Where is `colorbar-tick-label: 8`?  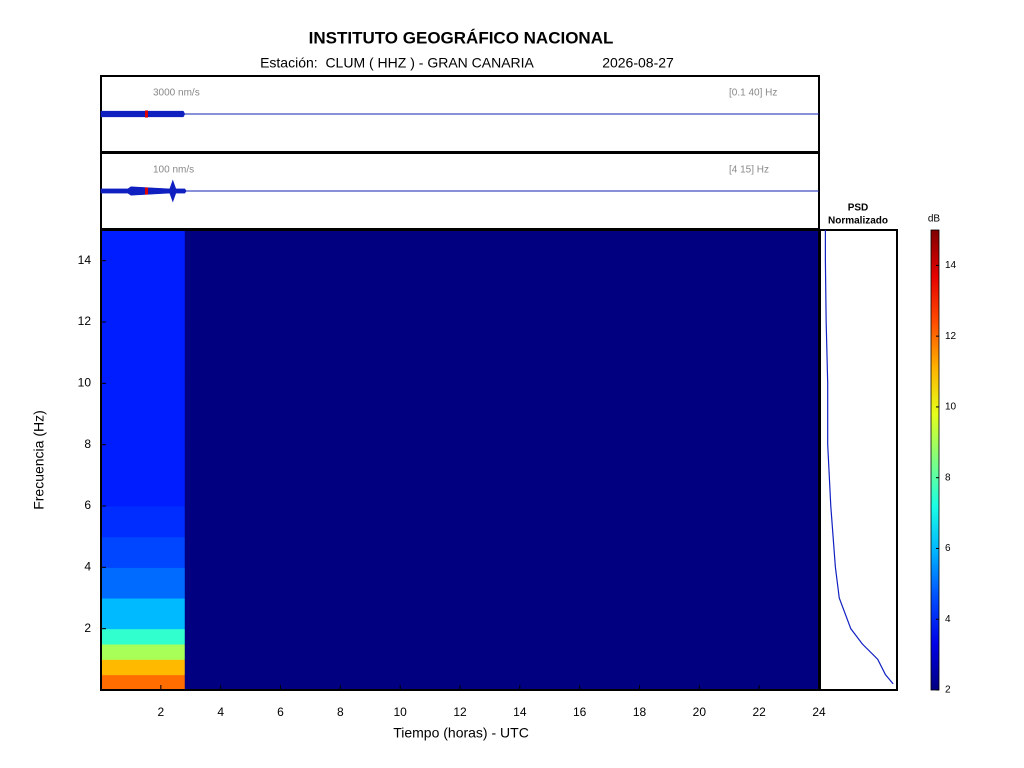 colorbar-tick-label: 8 is located at coordinates (948, 477).